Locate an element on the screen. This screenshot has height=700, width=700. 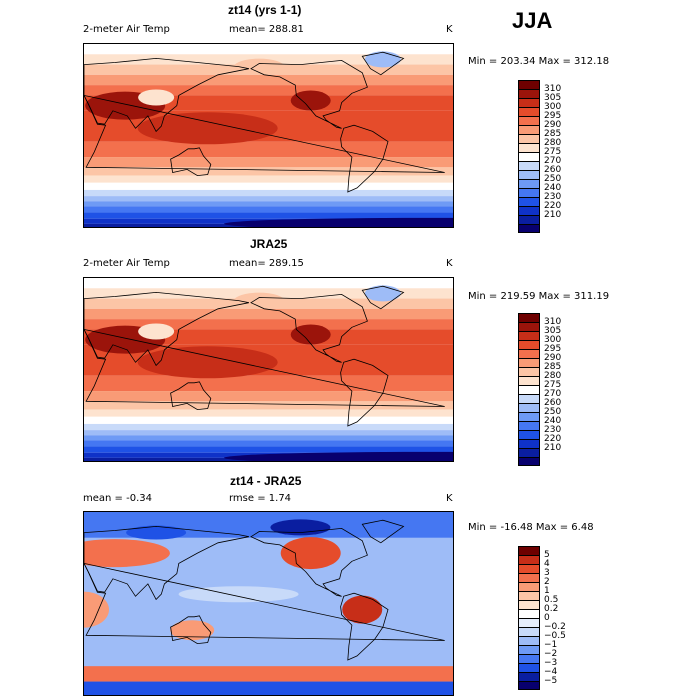
panel-3-title: zt14 - JRA25 is located at coordinates (266, 481).